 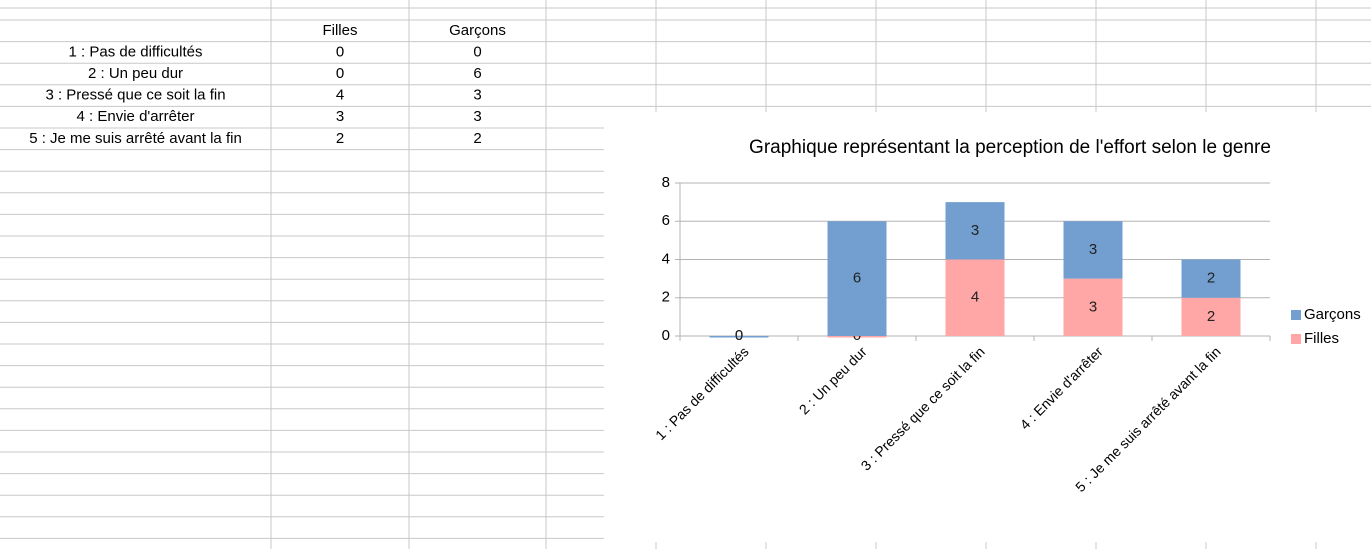 What do you see at coordinates (666, 297) in the screenshot?
I see `y-tick-label: 2` at bounding box center [666, 297].